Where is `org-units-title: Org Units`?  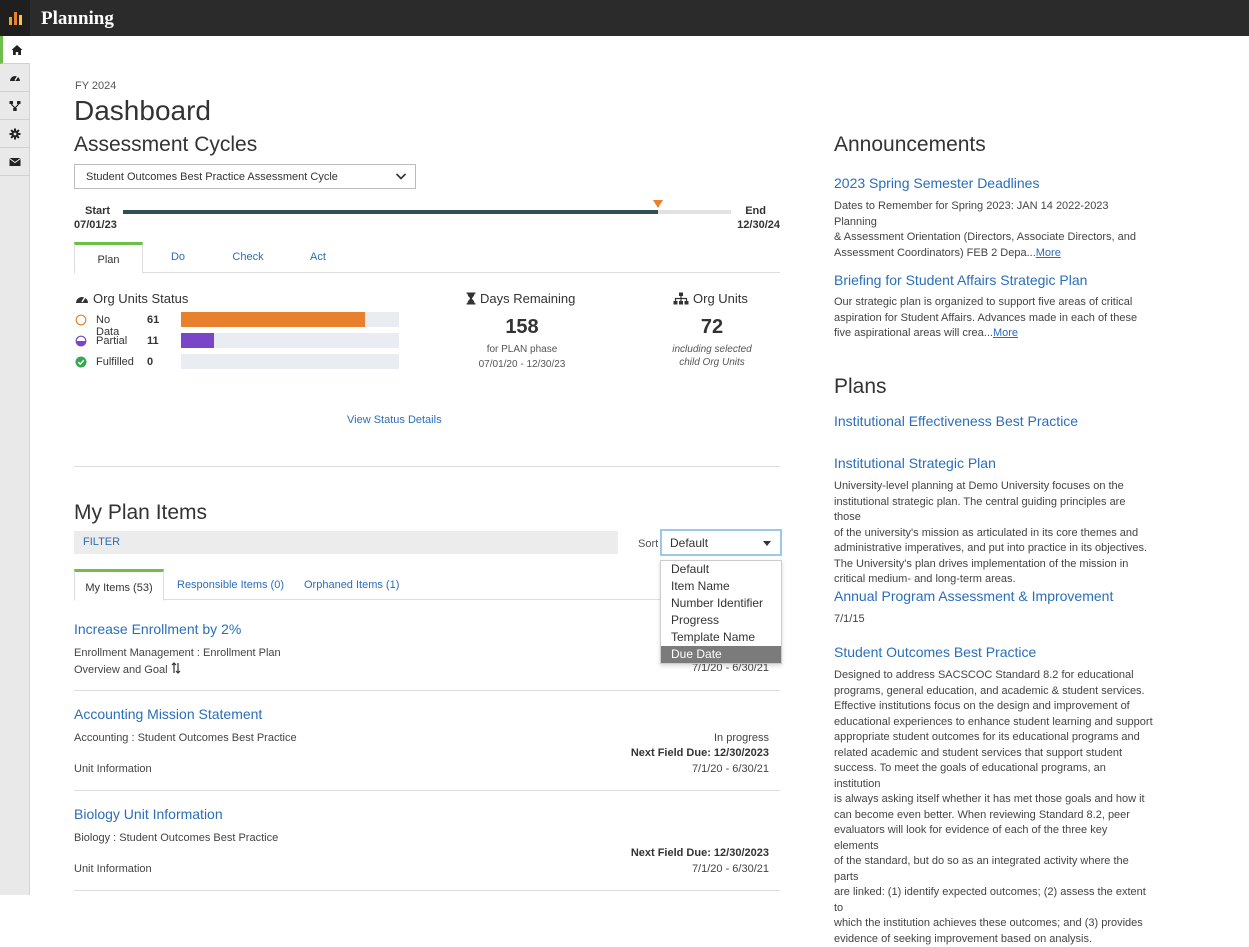
org-units-title: Org Units is located at coordinates (720, 298).